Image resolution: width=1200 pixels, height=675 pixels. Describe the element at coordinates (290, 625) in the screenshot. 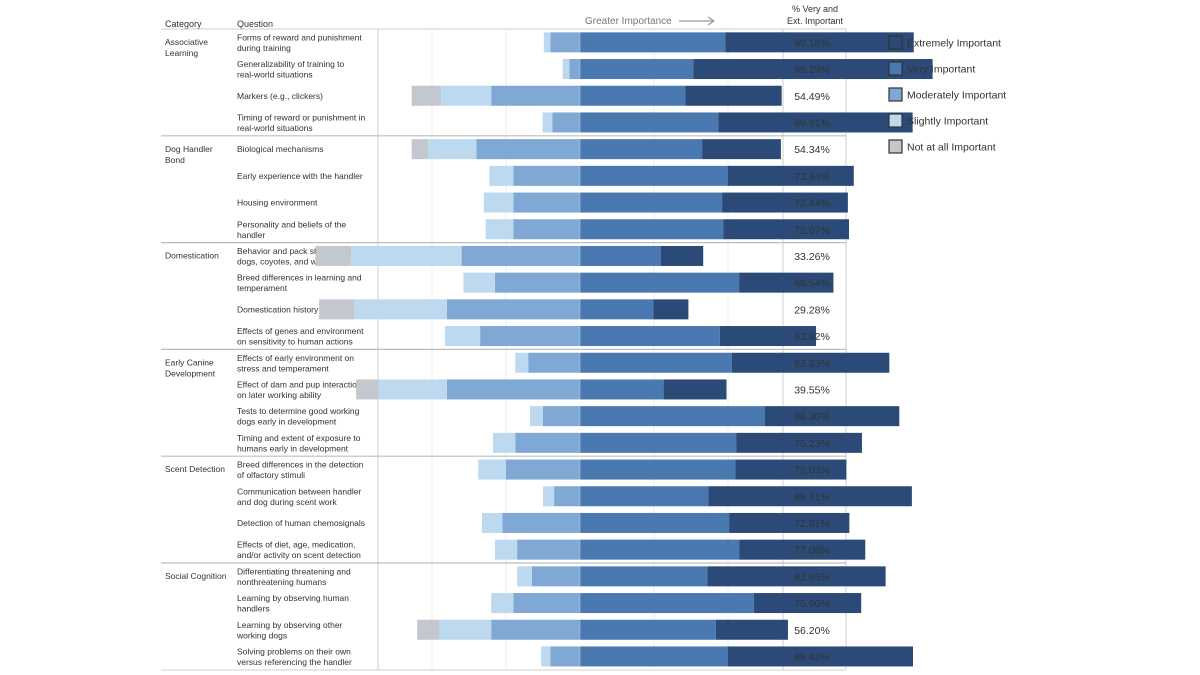

I see `question-label: Learning by observing other` at that location.